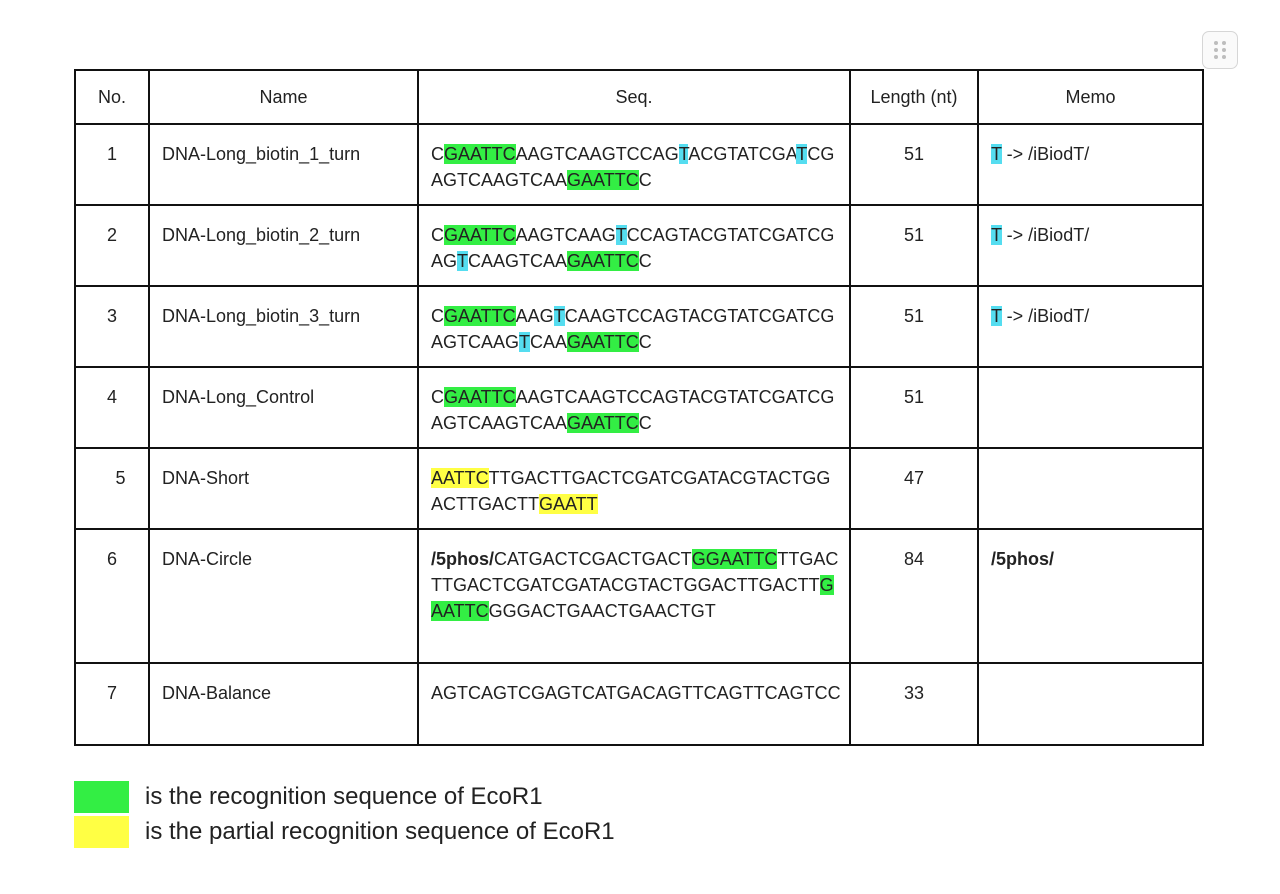 This screenshot has height=894, width=1280. I want to click on drag-handle, so click(1220, 50).